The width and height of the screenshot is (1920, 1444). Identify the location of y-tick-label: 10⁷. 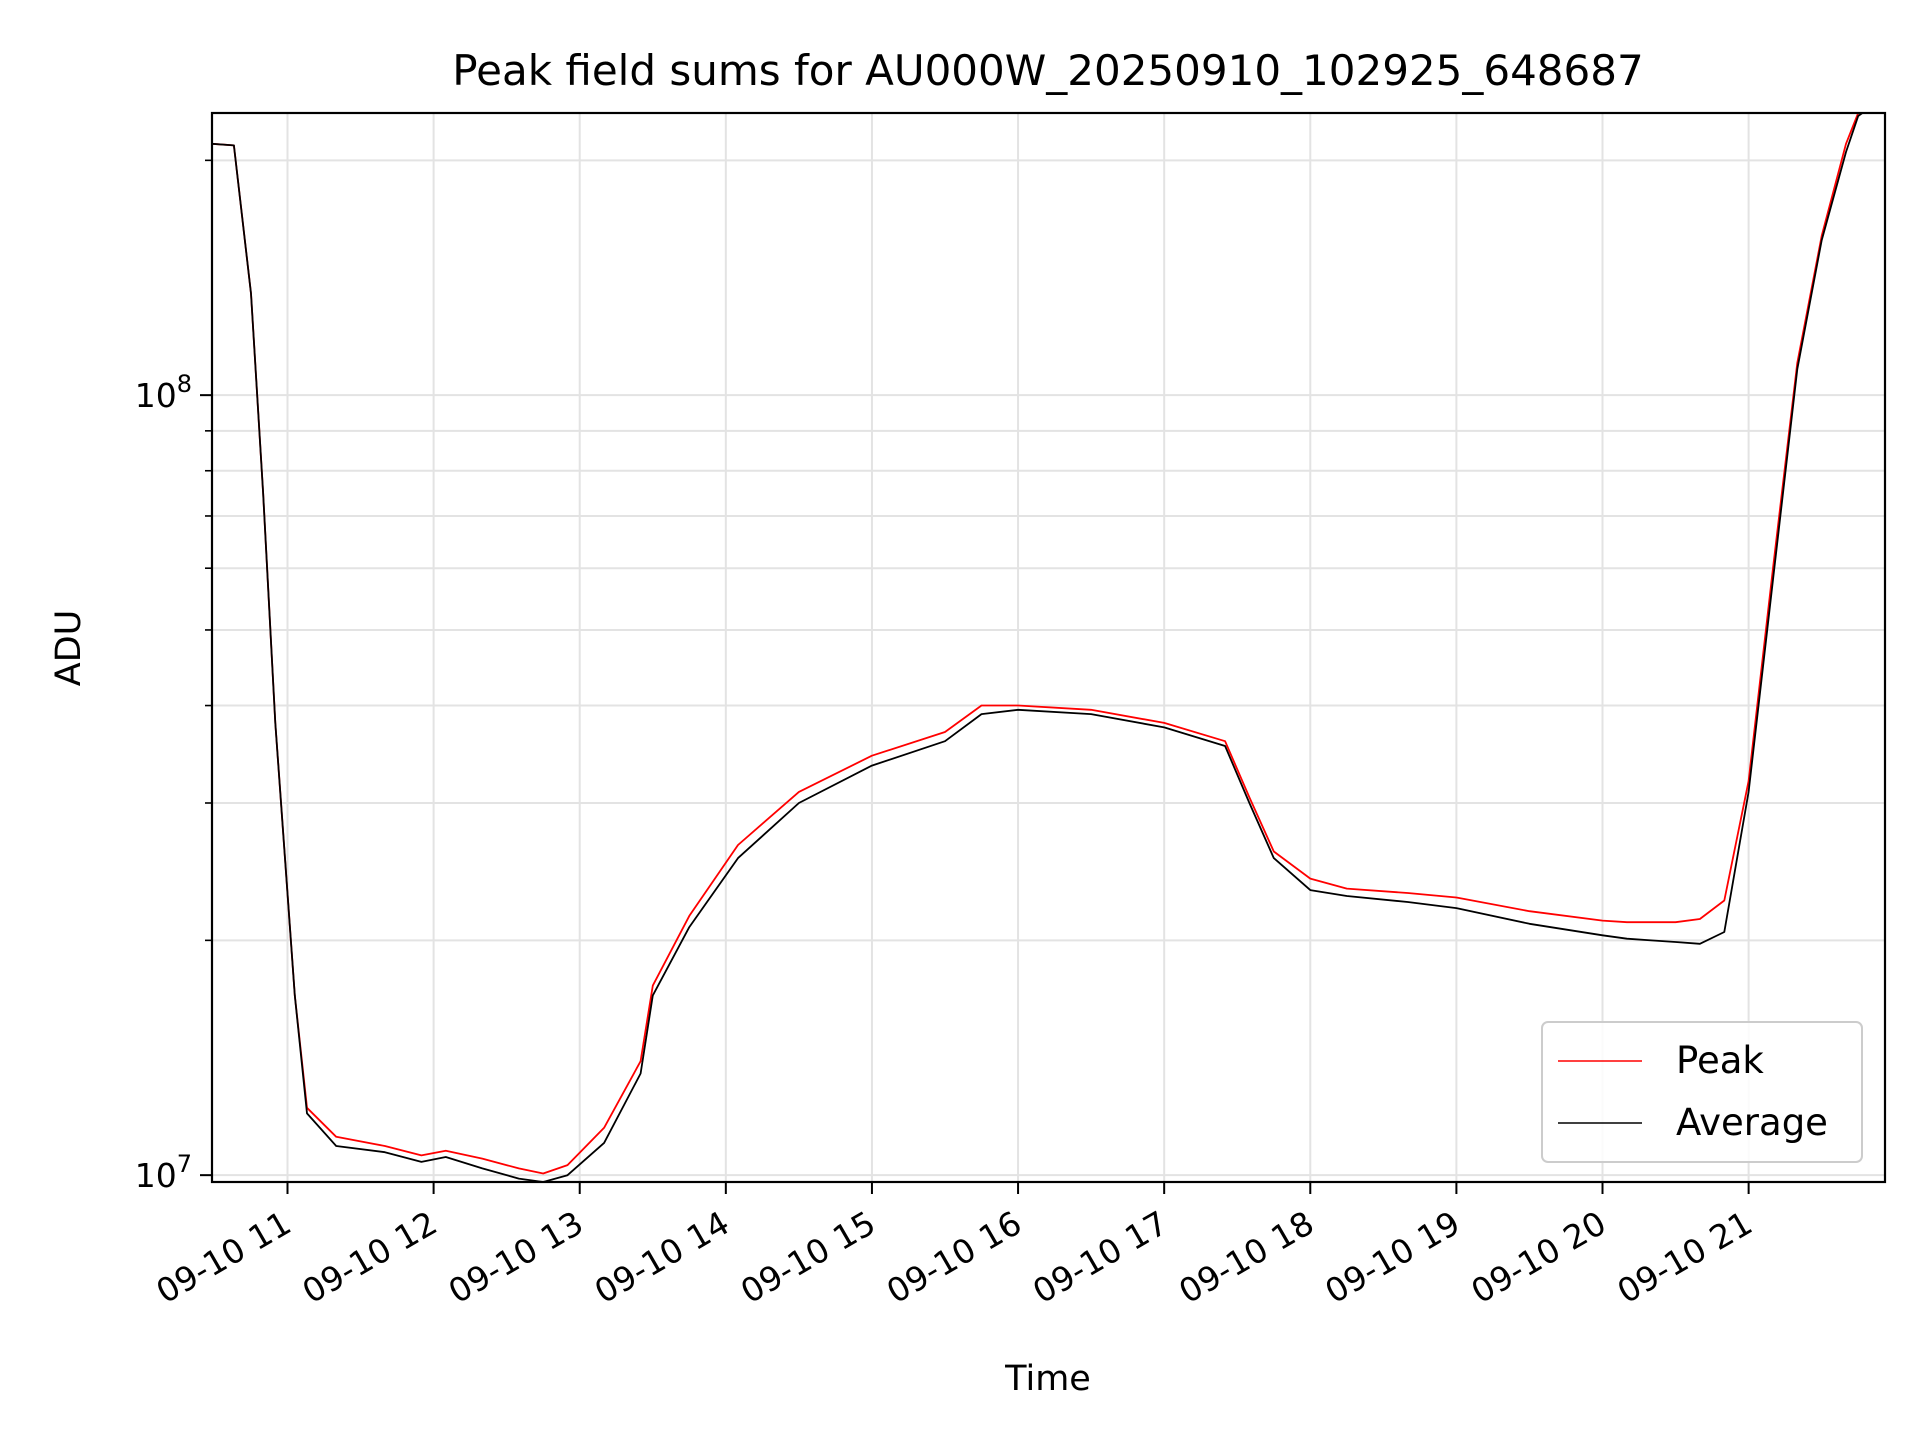
(163, 1172).